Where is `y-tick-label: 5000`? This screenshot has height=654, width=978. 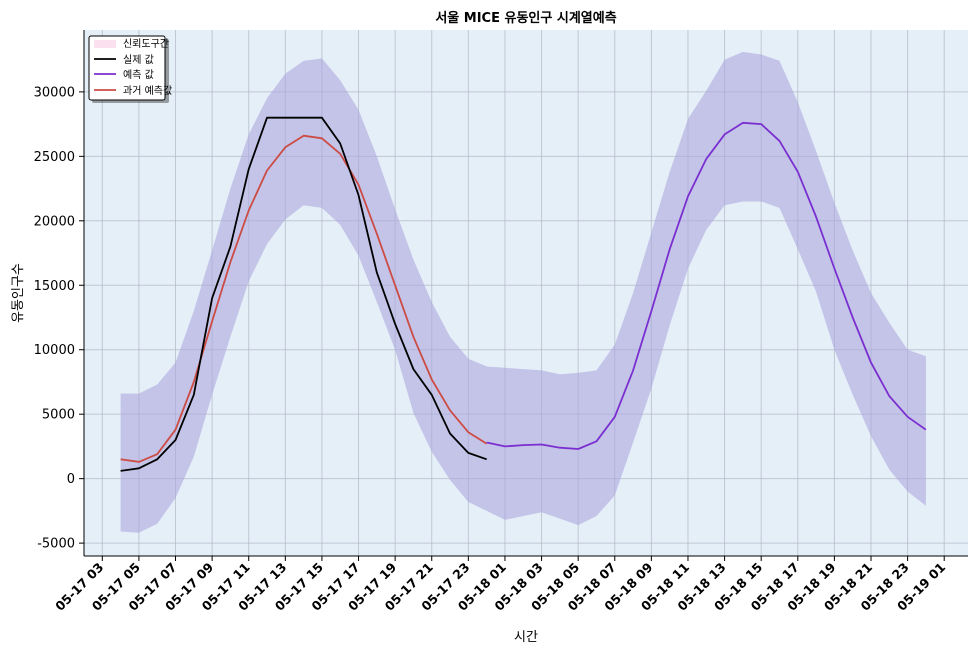
y-tick-label: 5000 is located at coordinates (58, 415).